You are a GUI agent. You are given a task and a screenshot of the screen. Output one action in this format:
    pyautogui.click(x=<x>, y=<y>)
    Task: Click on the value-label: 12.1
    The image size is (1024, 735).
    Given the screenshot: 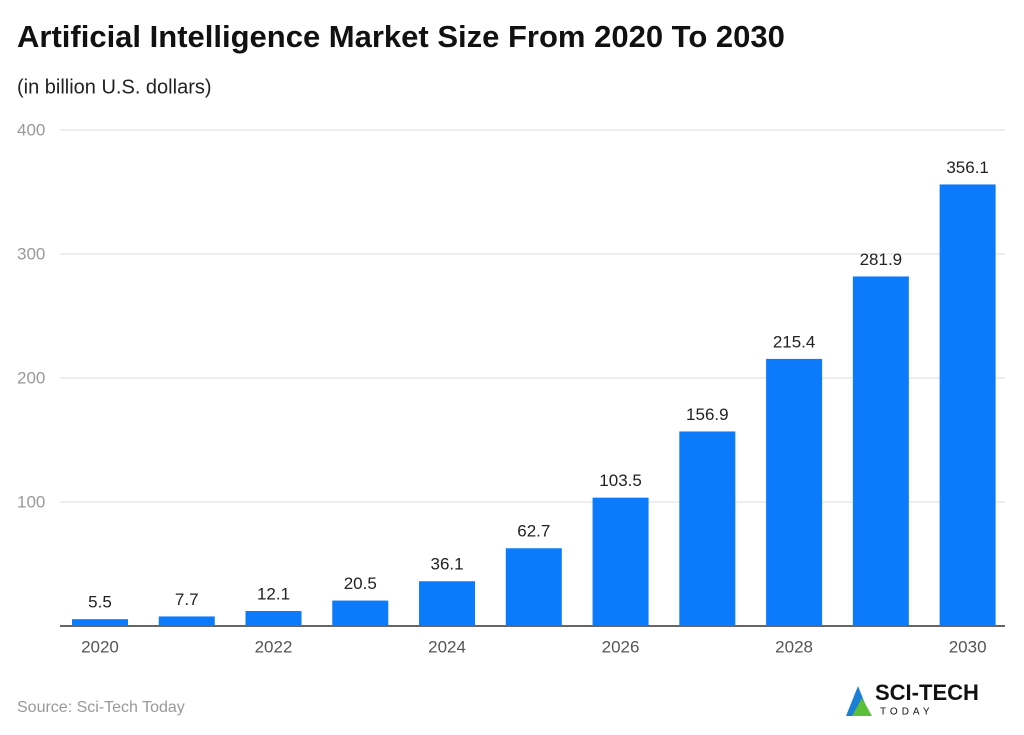 What is the action you would take?
    pyautogui.click(x=273, y=593)
    